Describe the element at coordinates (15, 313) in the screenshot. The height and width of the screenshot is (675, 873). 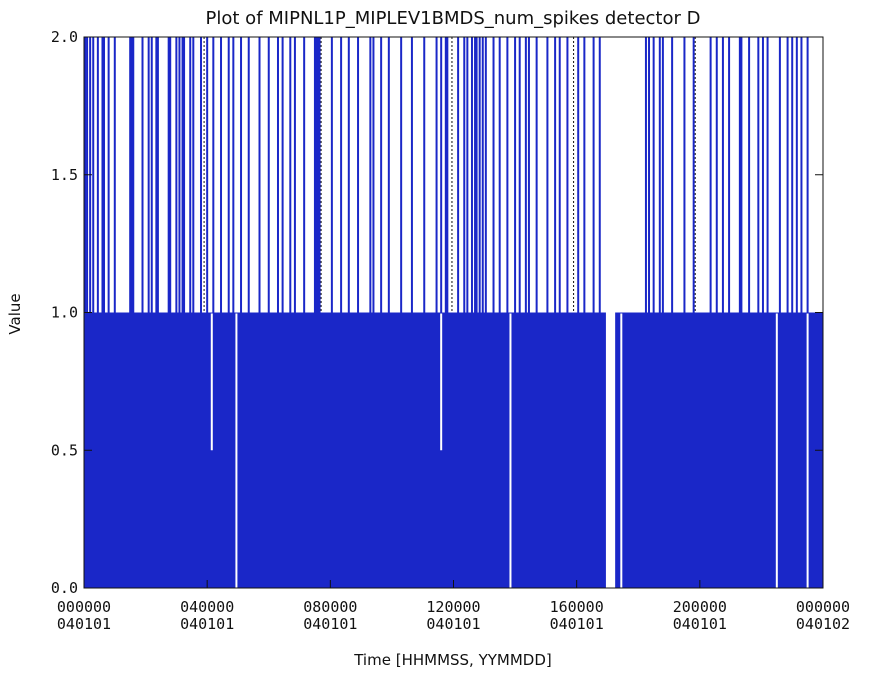
I see `y-axis-label: Value` at that location.